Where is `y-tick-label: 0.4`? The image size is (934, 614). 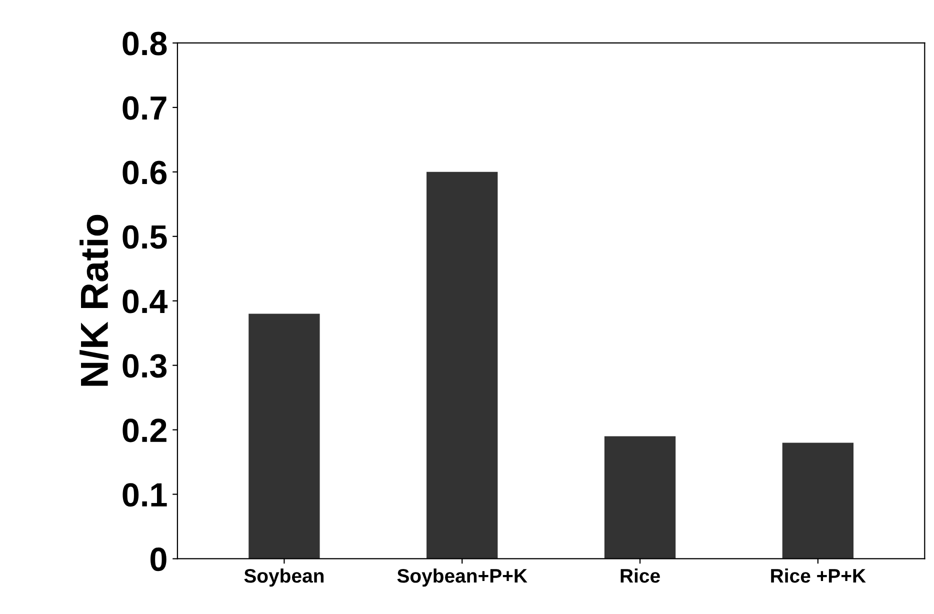
y-tick-label: 0.4 is located at coordinates (145, 302).